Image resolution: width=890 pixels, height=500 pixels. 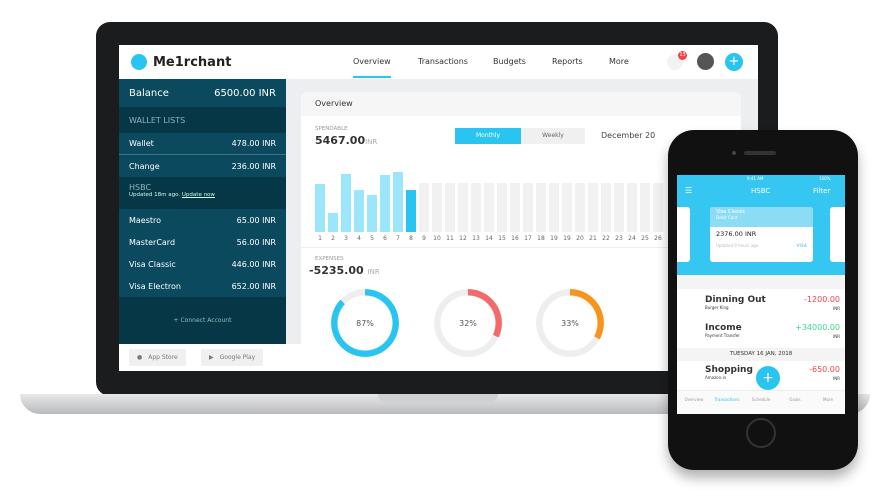 I want to click on card-item: Visa Classic 446.00 INR, so click(x=202, y=264).